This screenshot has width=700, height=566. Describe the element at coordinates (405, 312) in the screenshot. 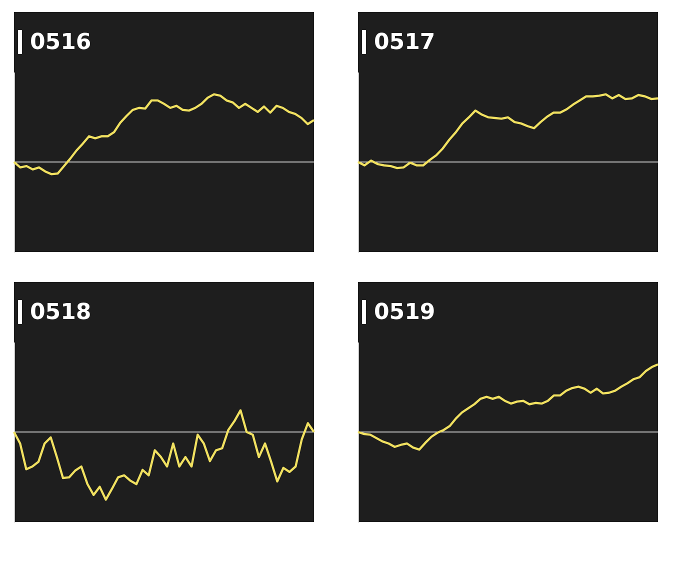

I see `chart-title: 0519` at that location.